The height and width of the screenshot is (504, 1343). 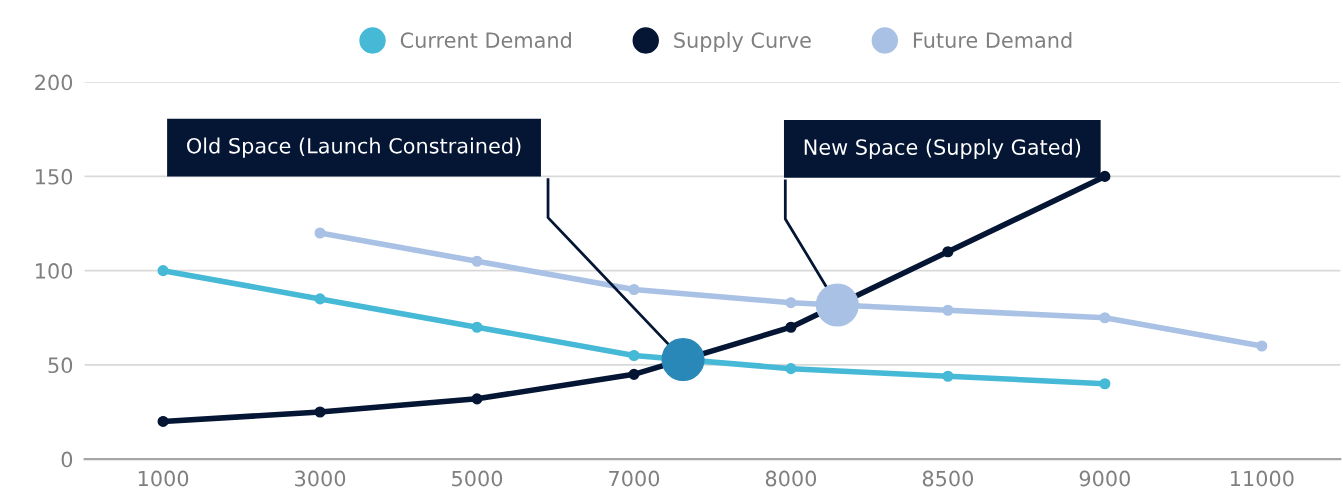 What do you see at coordinates (54, 82) in the screenshot?
I see `y-tick-label: 200` at bounding box center [54, 82].